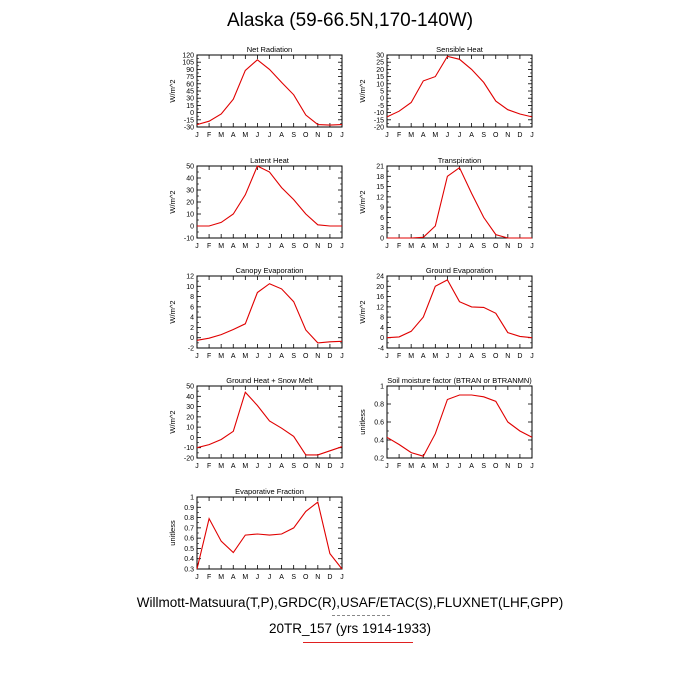 Image resolution: width=700 pixels, height=700 pixels. What do you see at coordinates (362, 422) in the screenshot?
I see `panel-8-ylabel: unitless` at bounding box center [362, 422].